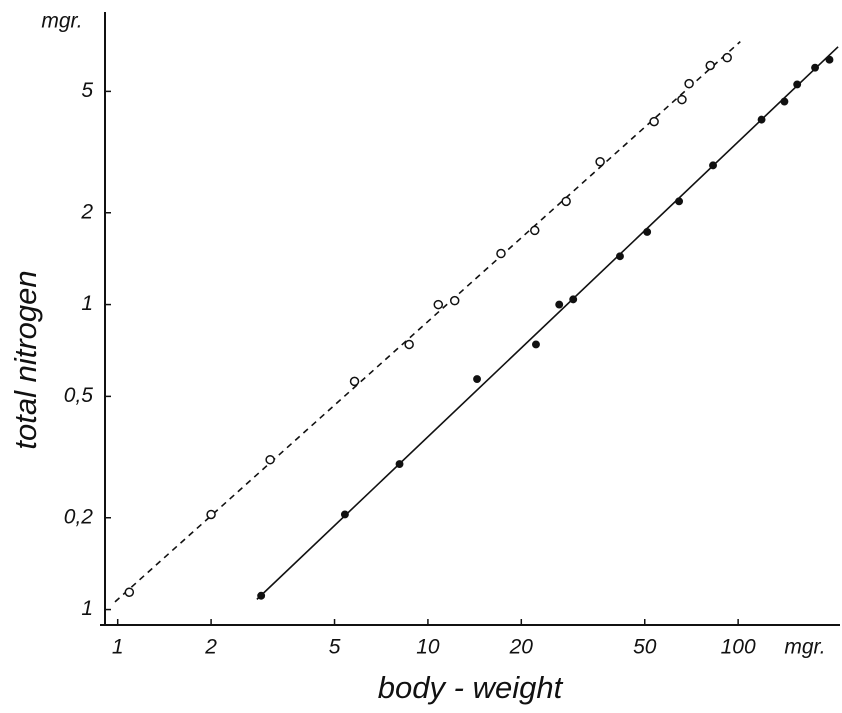 This screenshot has height=713, width=842. Describe the element at coordinates (118, 647) in the screenshot. I see `x-tick-label: 1` at that location.